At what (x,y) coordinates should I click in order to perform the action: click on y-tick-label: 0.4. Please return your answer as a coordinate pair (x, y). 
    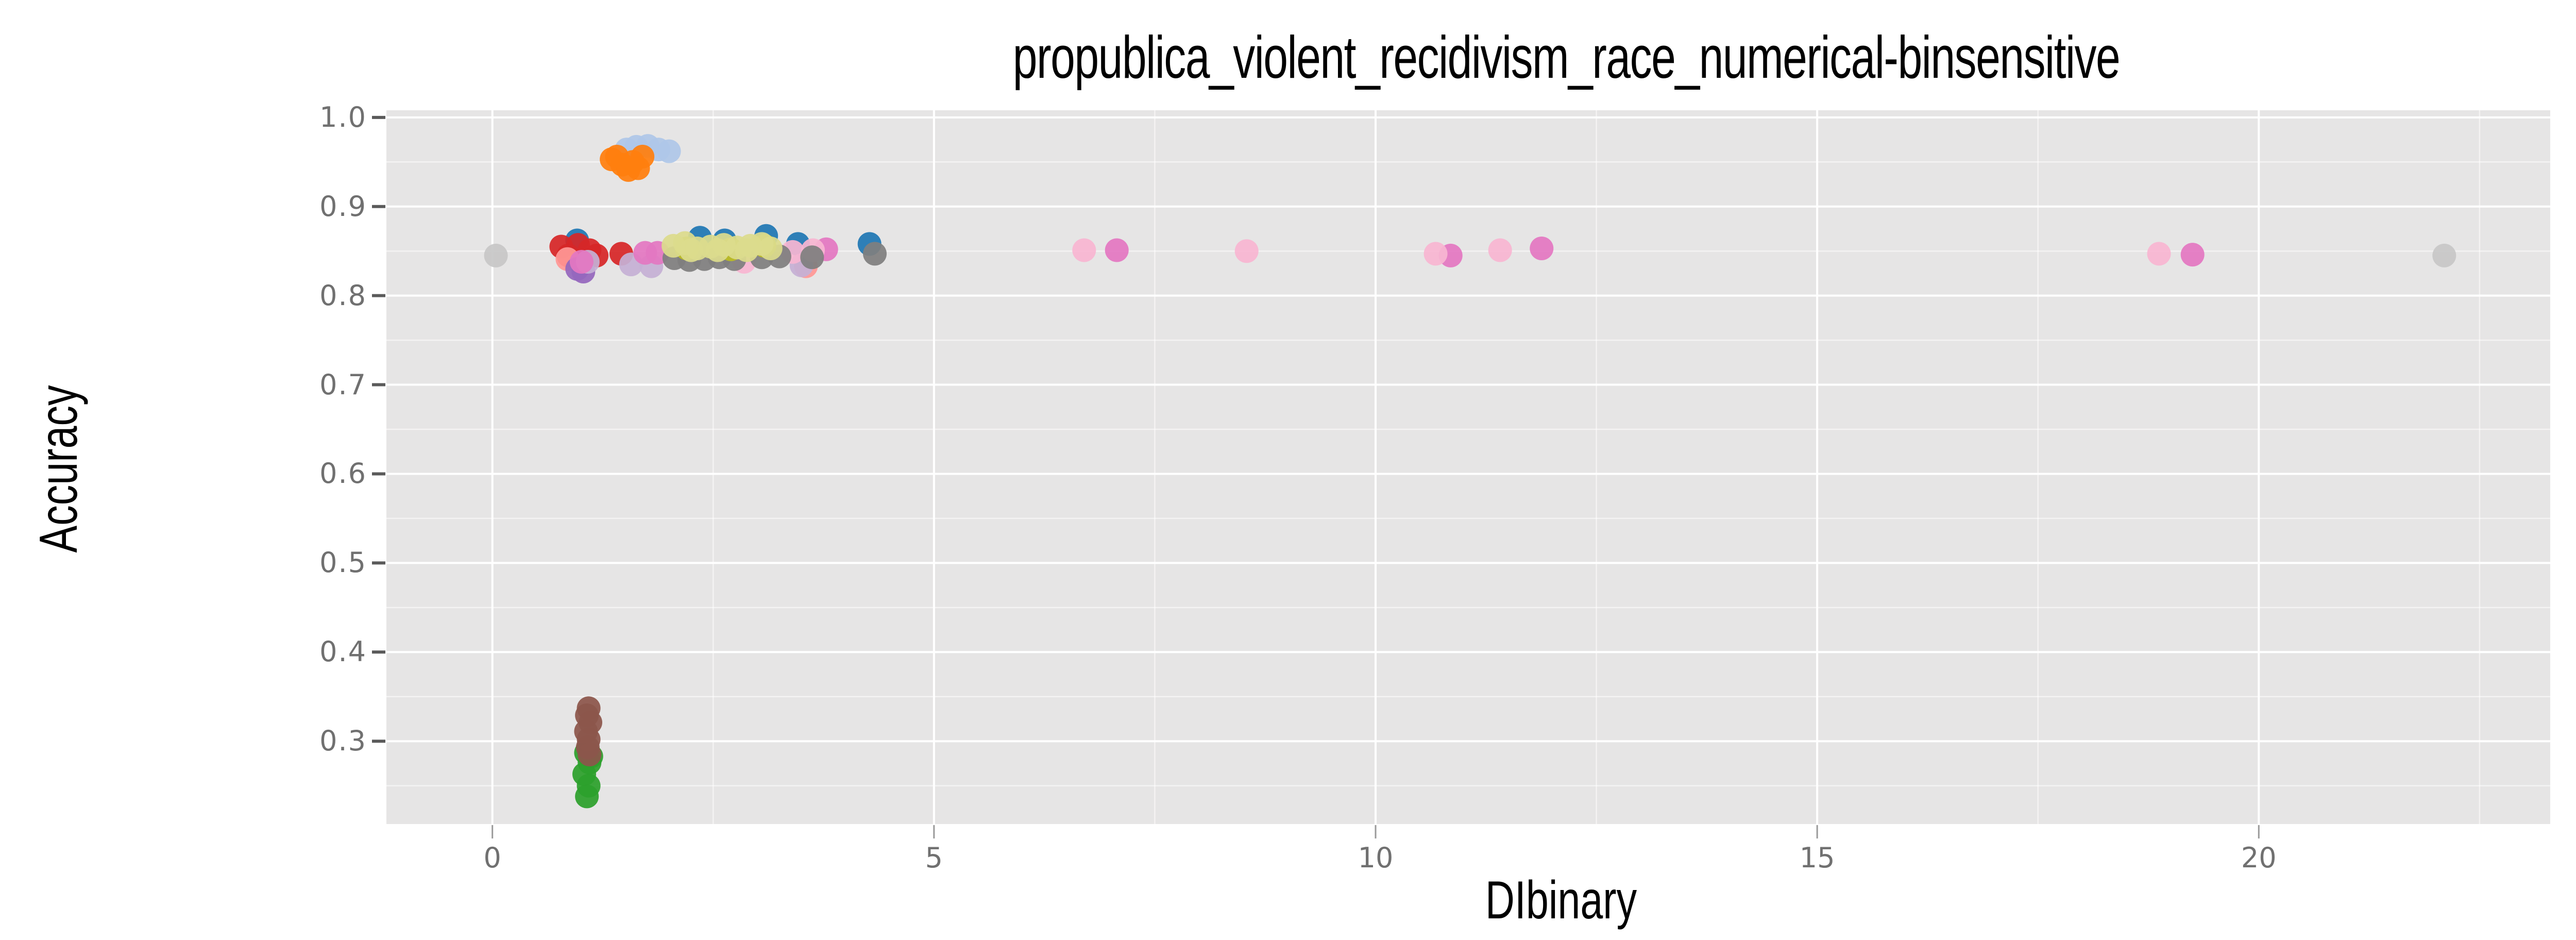
    Looking at the image, I should click on (343, 651).